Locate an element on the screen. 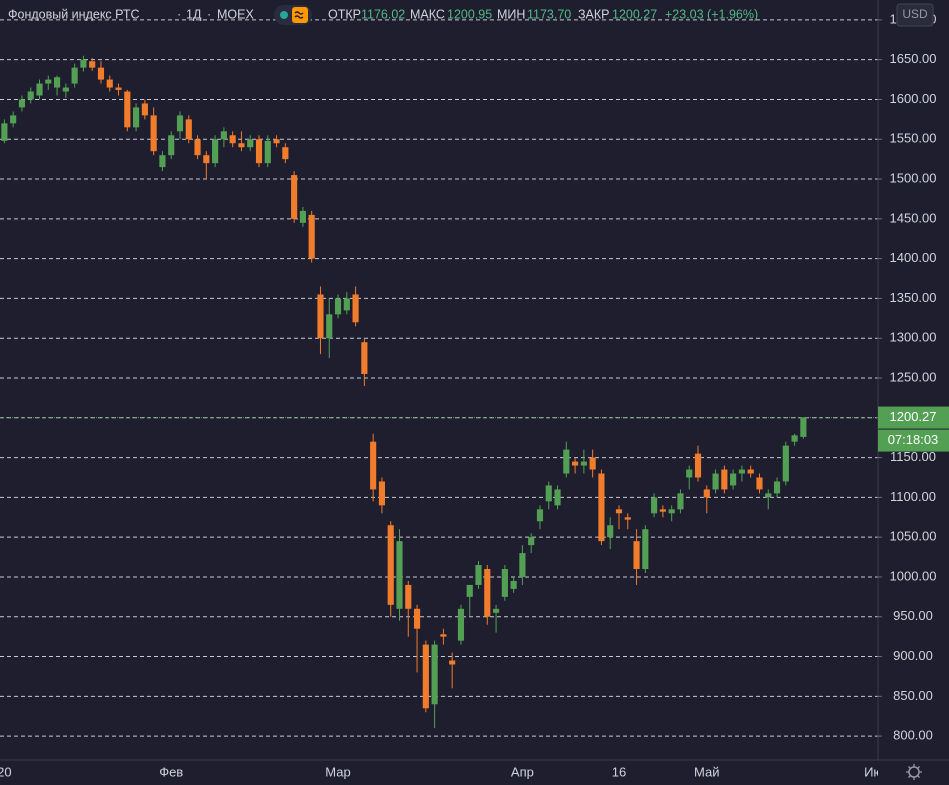 Image resolution: width=949 pixels, height=785 pixels. last-price-box is located at coordinates (913, 417).